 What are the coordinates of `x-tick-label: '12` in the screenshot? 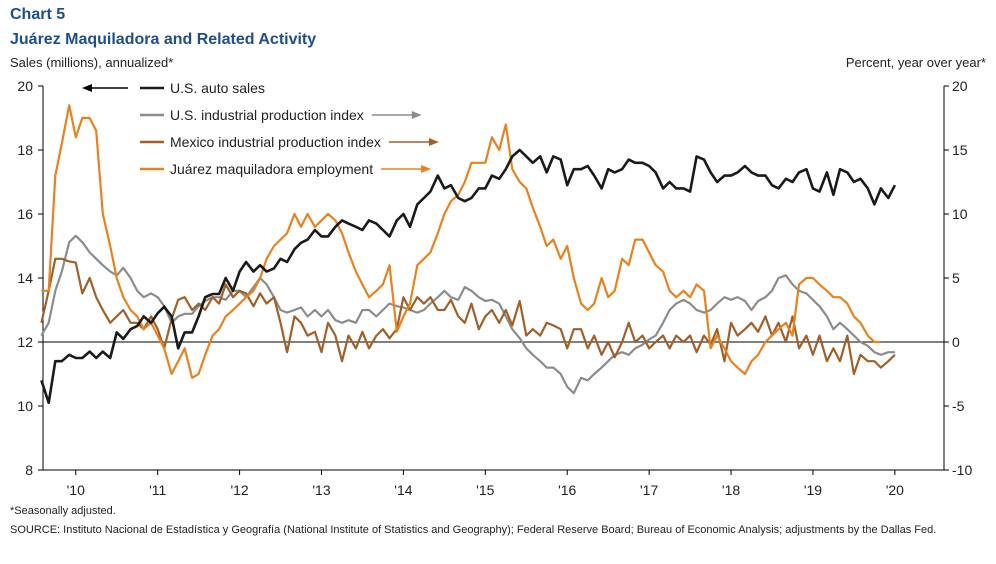 It's located at (239, 490).